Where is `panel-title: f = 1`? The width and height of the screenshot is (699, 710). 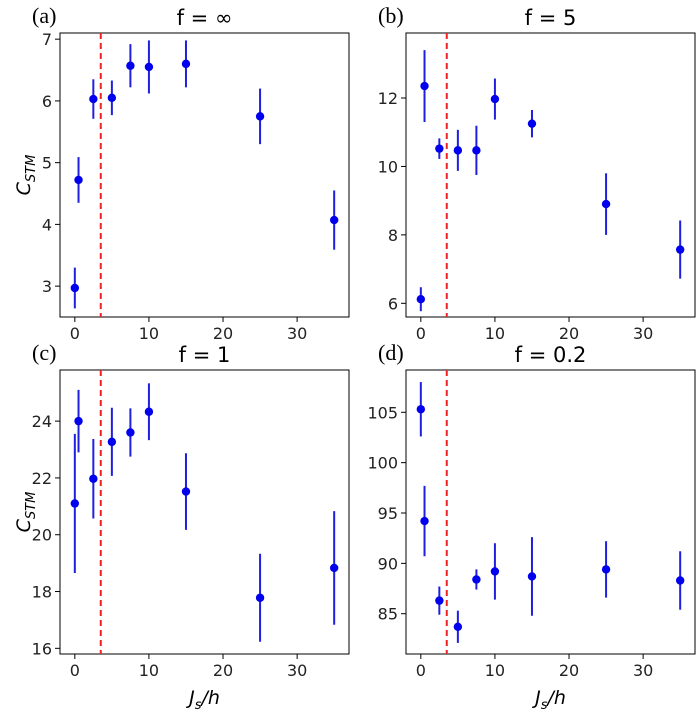
panel-title: f = 1 is located at coordinates (205, 355).